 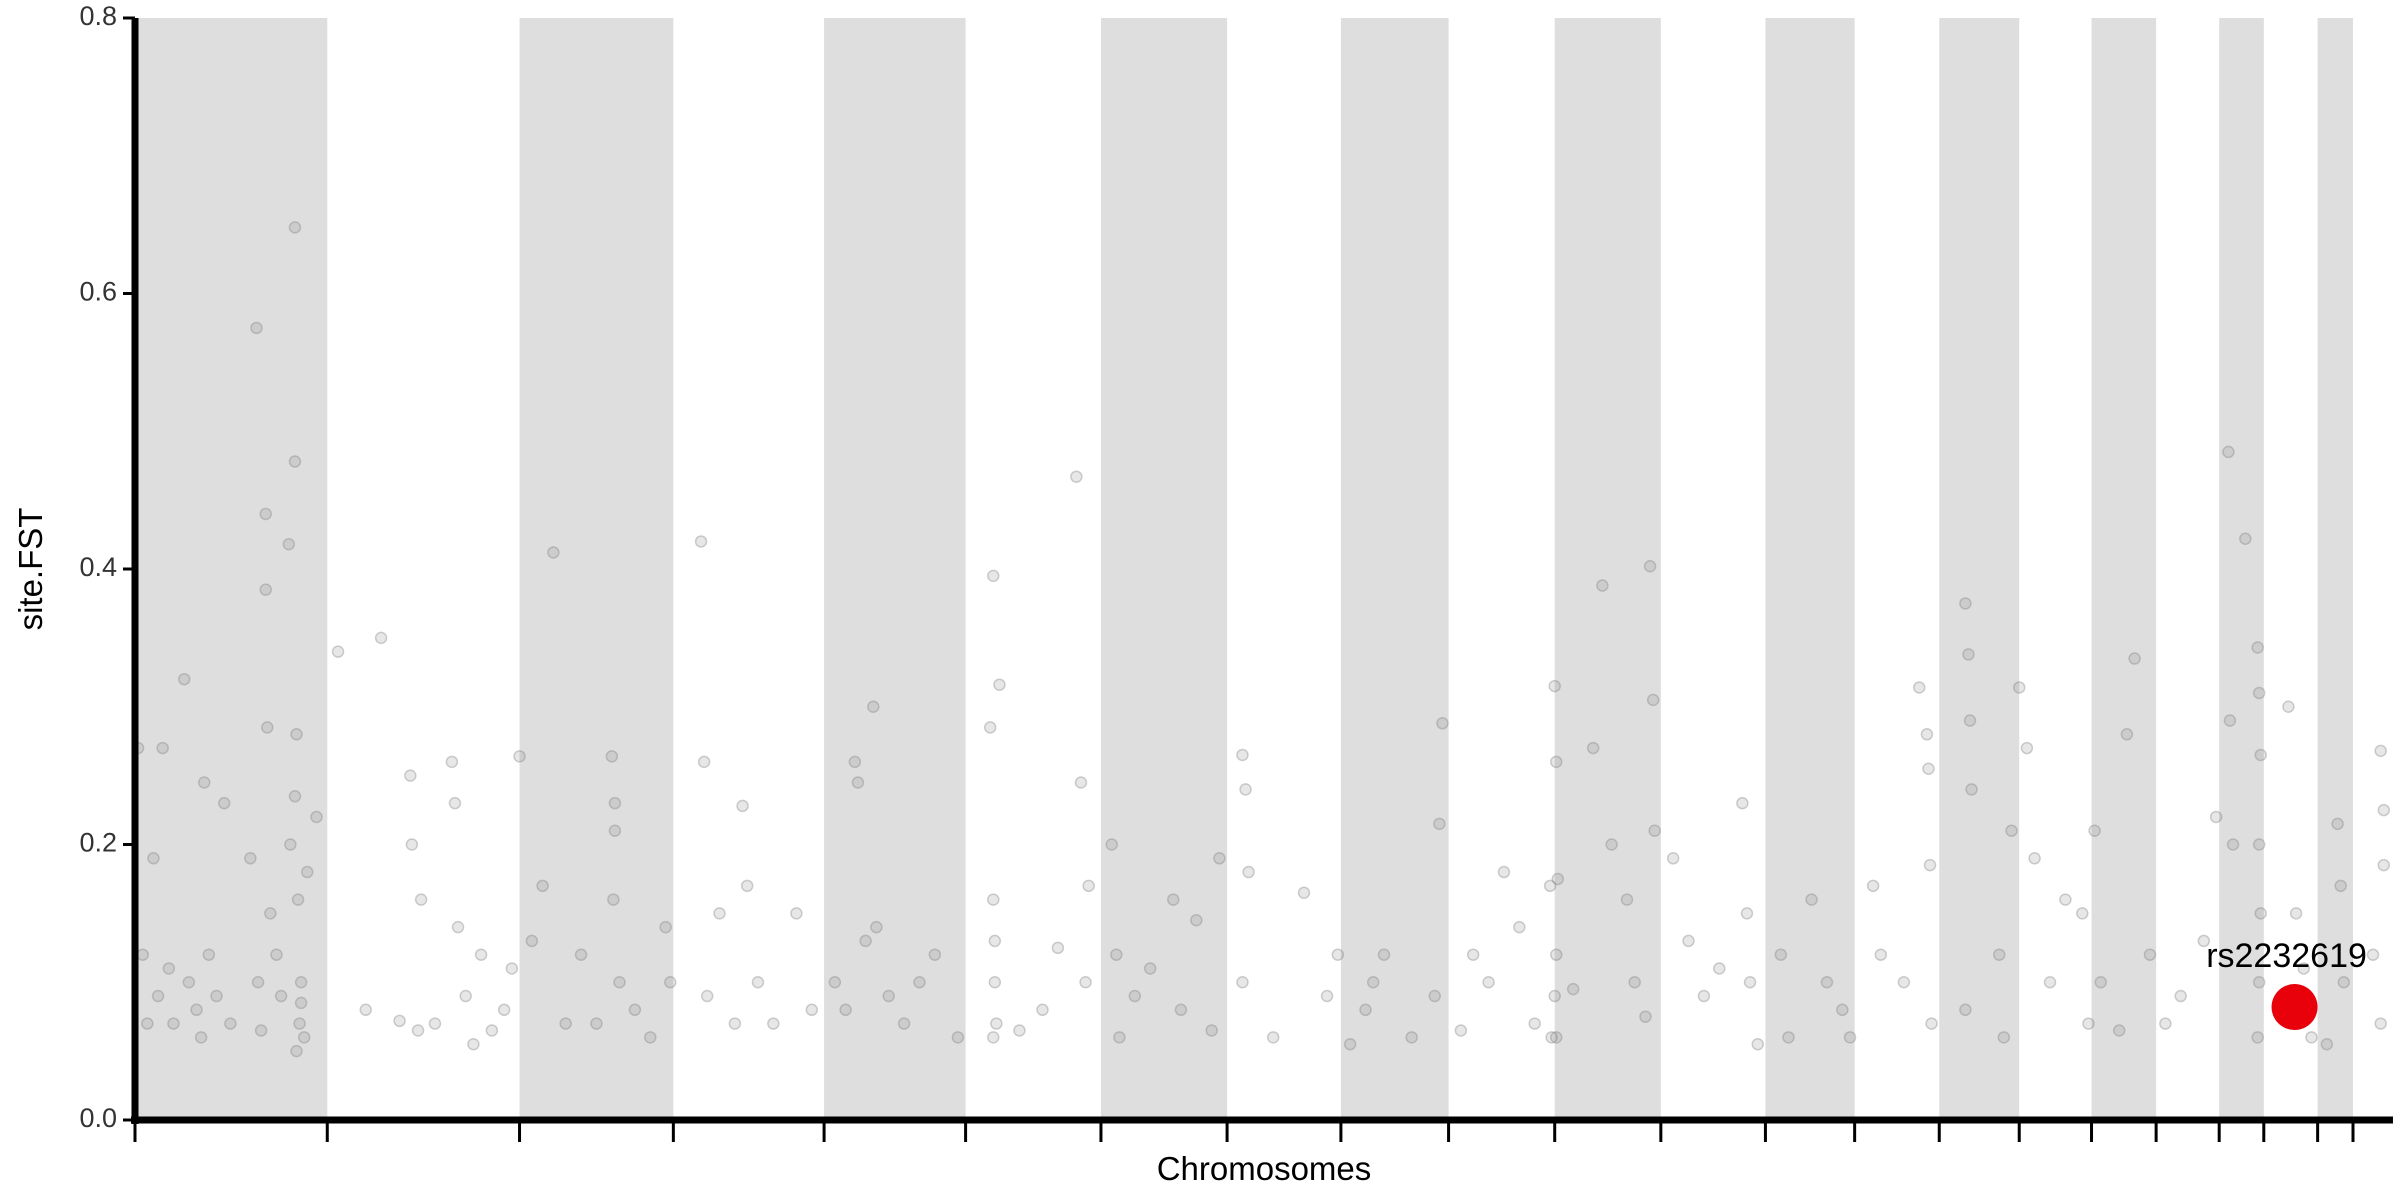 I want to click on y-axis-title: site.FST, so click(x=30, y=569).